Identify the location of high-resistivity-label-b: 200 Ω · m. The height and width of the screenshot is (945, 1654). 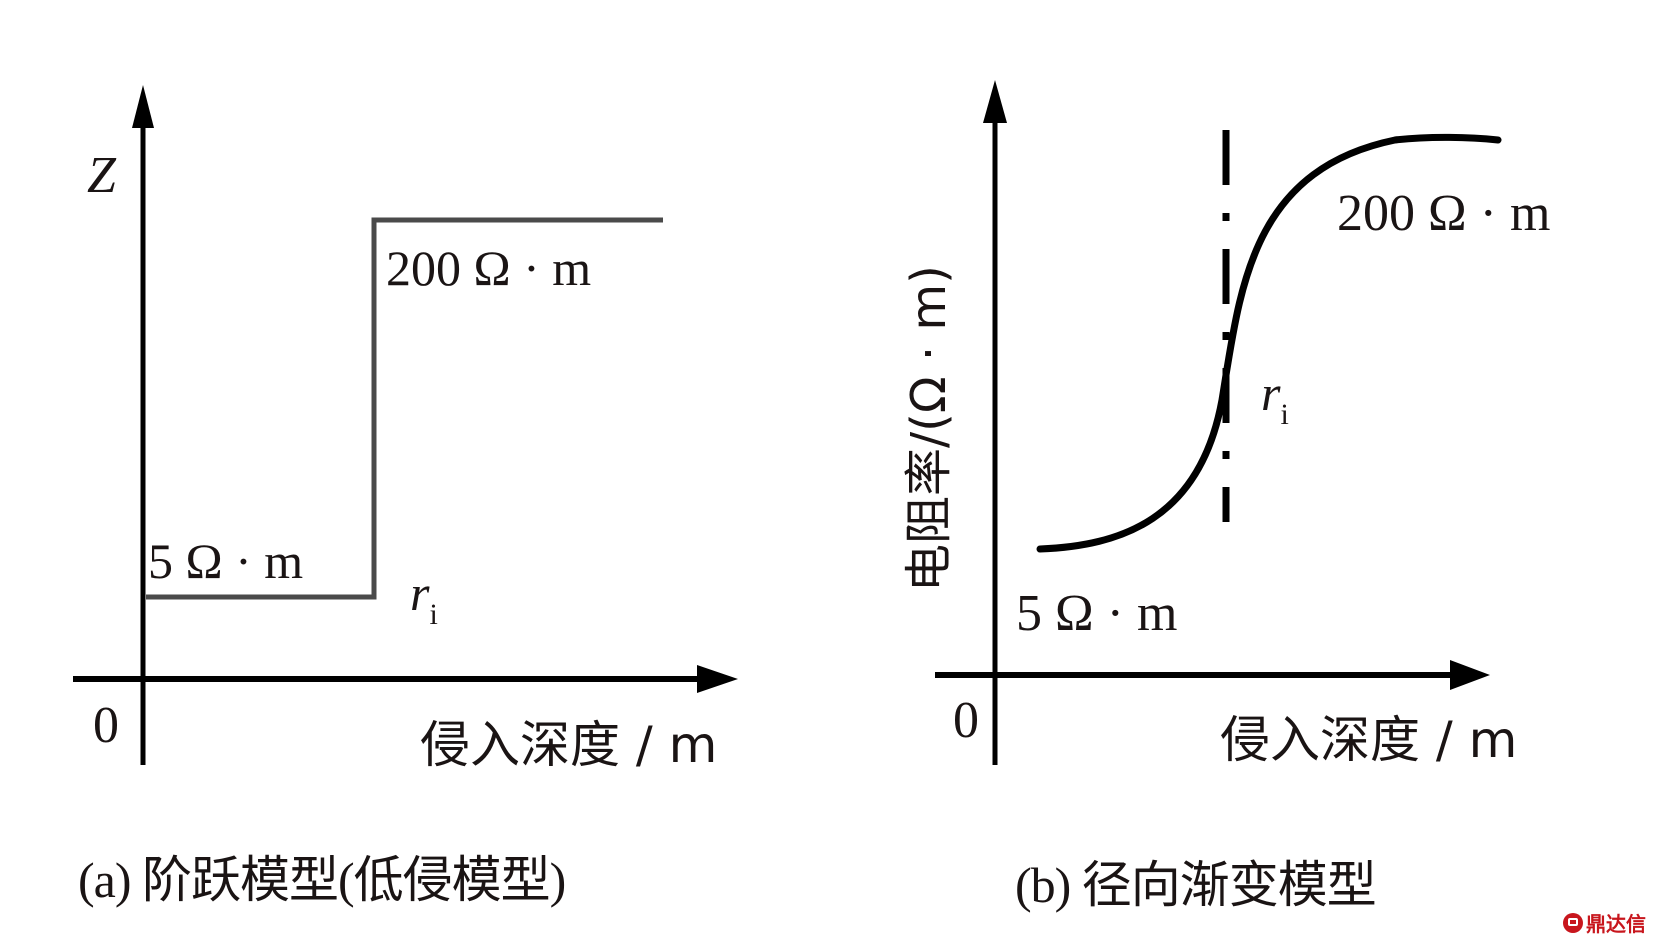
(1443, 213).